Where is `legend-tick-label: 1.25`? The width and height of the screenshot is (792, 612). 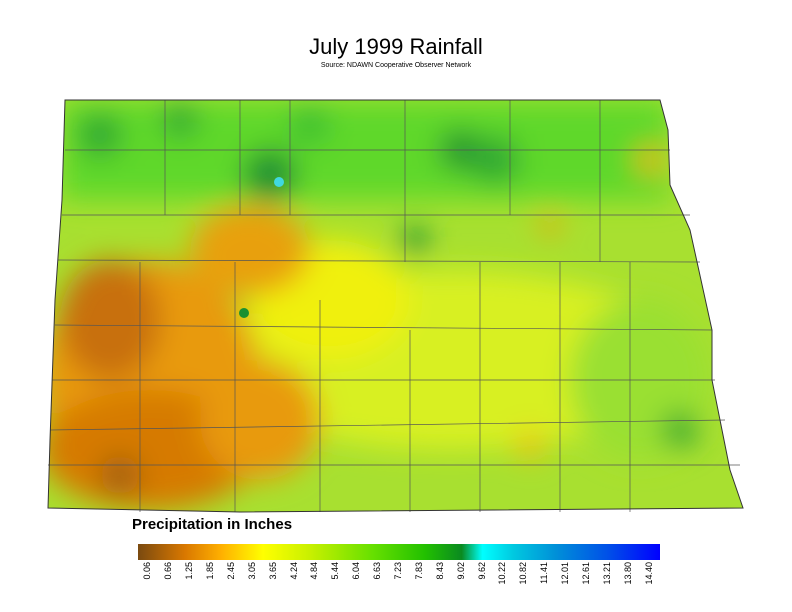
legend-tick-label: 1.25 is located at coordinates (189, 571).